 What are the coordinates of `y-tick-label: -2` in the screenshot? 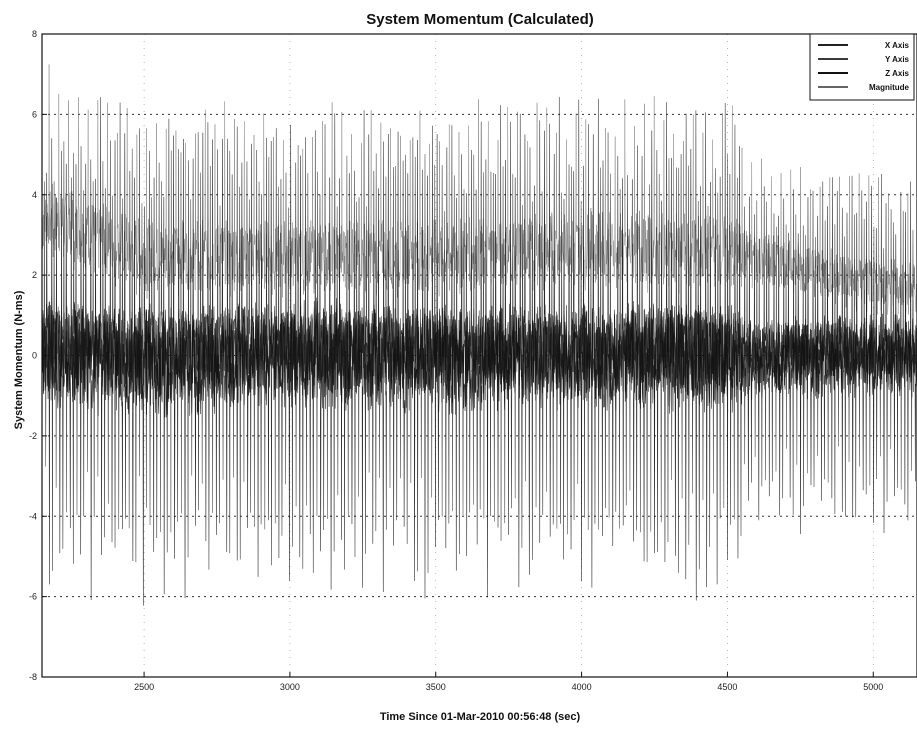 It's located at (33, 436).